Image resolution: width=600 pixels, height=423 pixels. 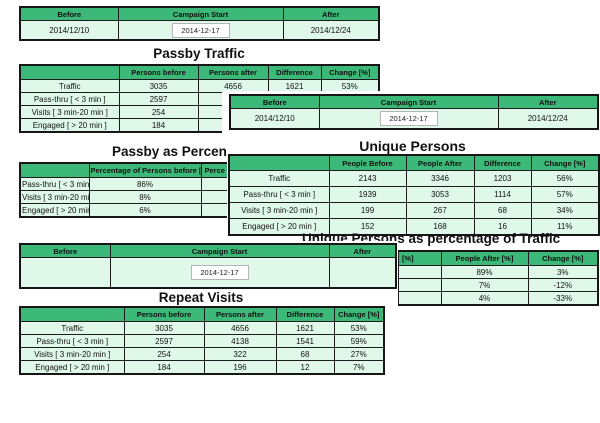 I want to click on cell: 8%, so click(x=145, y=197).